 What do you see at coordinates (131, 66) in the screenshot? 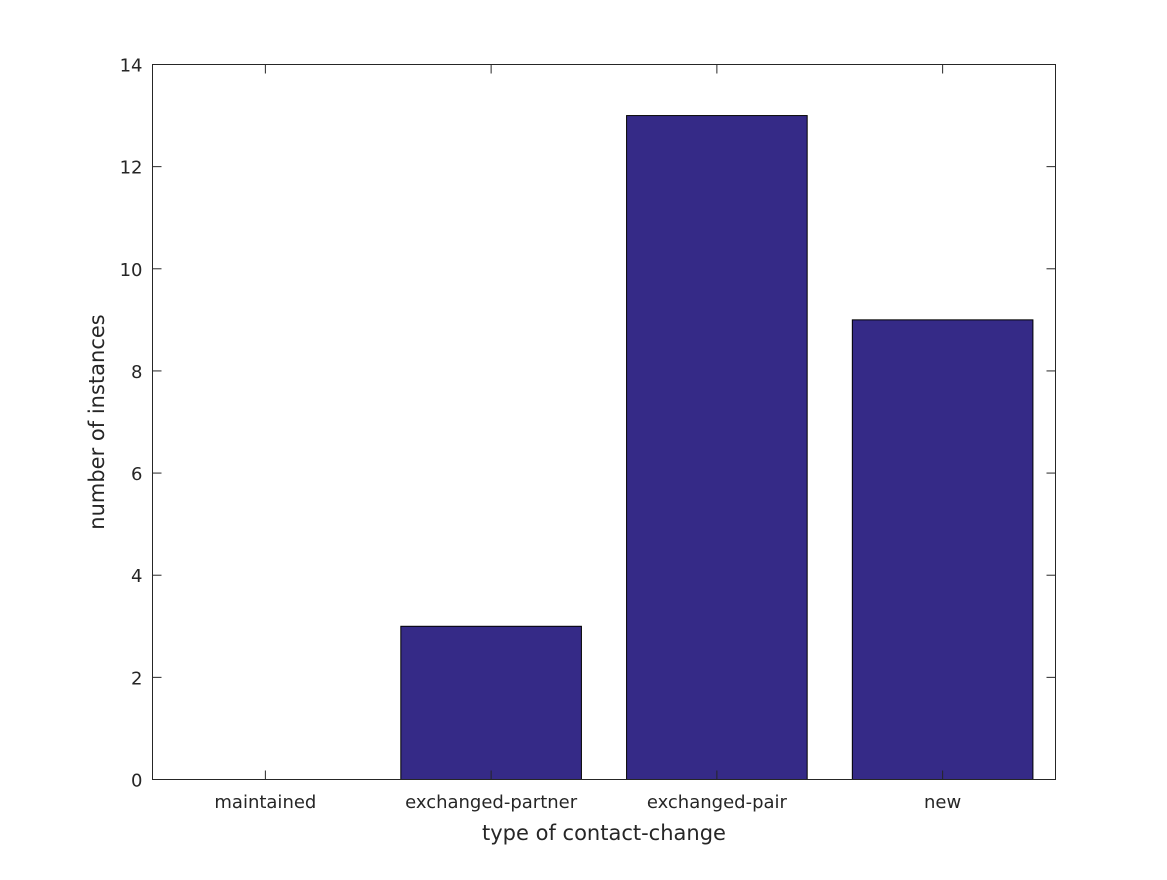
I see `y-tick-label: 14` at bounding box center [131, 66].